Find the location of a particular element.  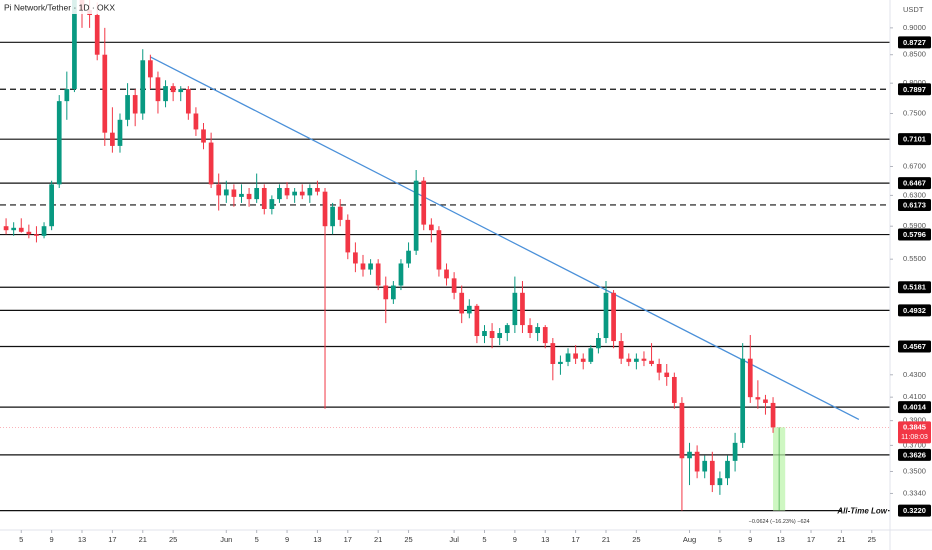

y-tick-label: 0.6700 is located at coordinates (914, 165).